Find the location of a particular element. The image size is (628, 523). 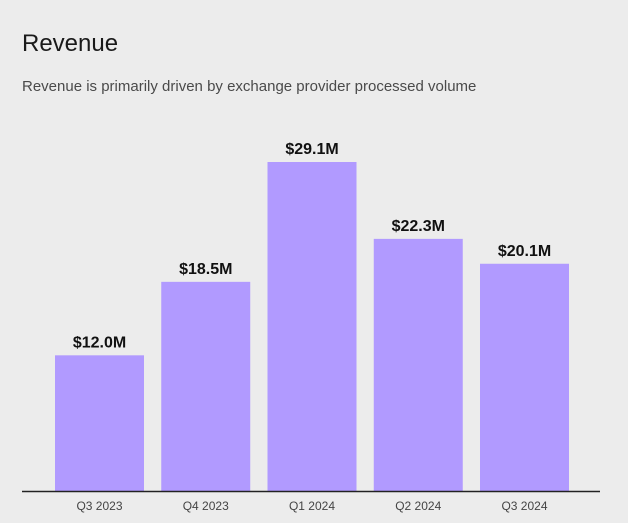

bar-q1-2024 is located at coordinates (312, 326).